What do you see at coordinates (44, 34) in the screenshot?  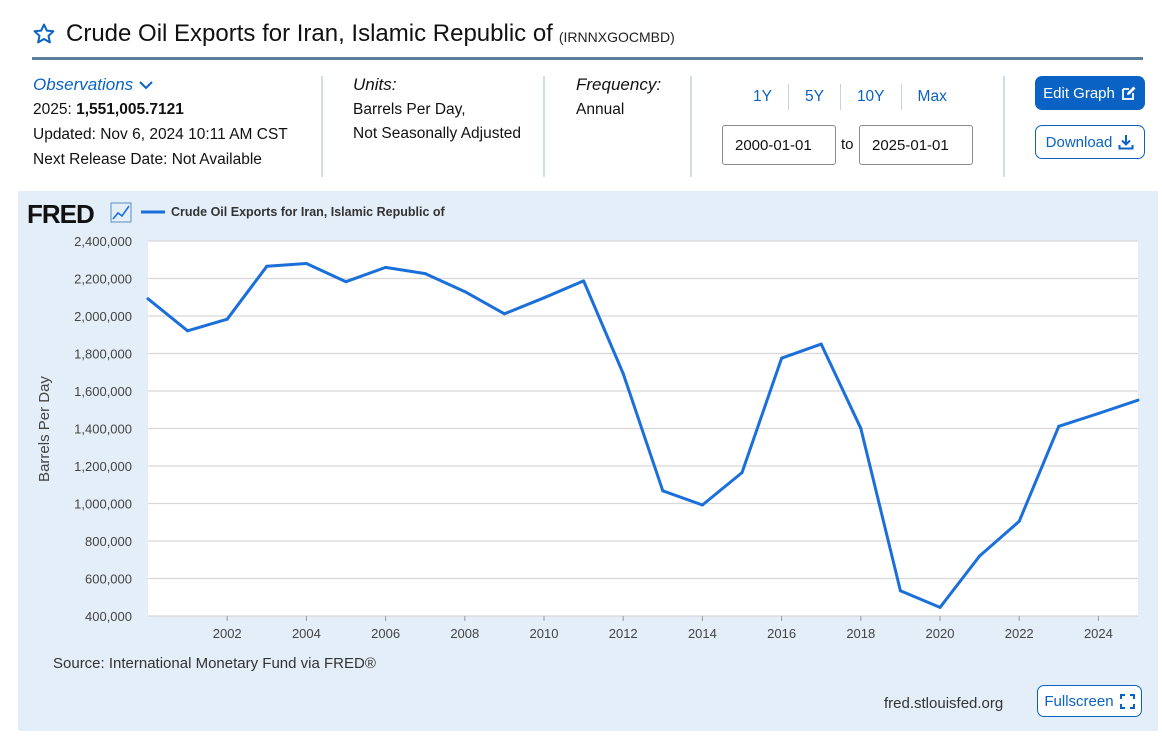 I see `star-icon` at bounding box center [44, 34].